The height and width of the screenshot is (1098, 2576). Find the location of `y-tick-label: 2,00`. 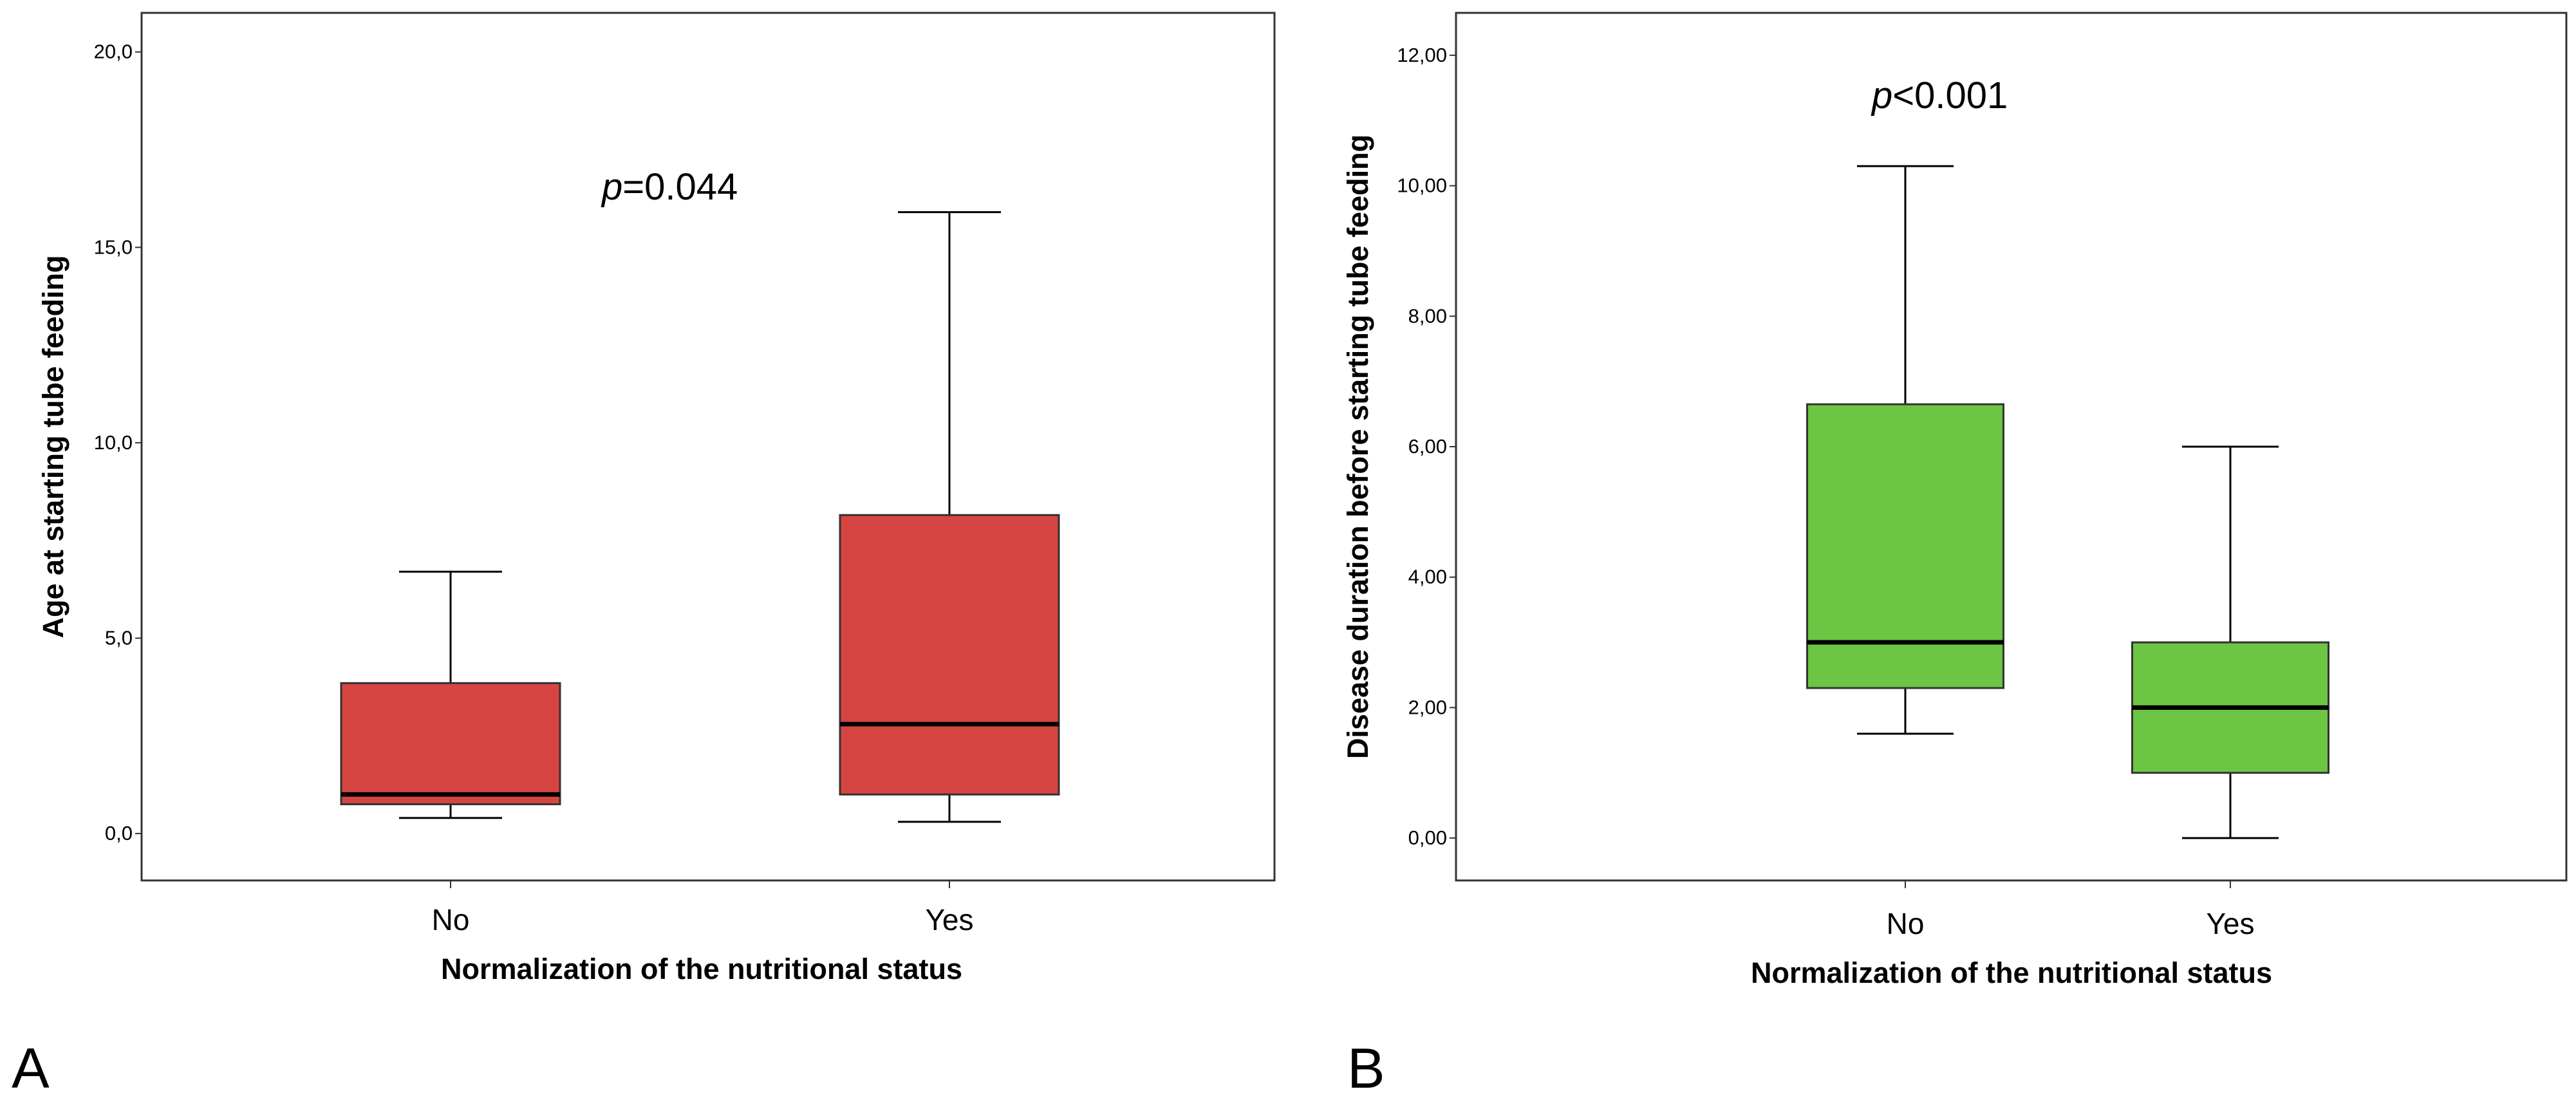

y-tick-label: 2,00 is located at coordinates (1427, 707).